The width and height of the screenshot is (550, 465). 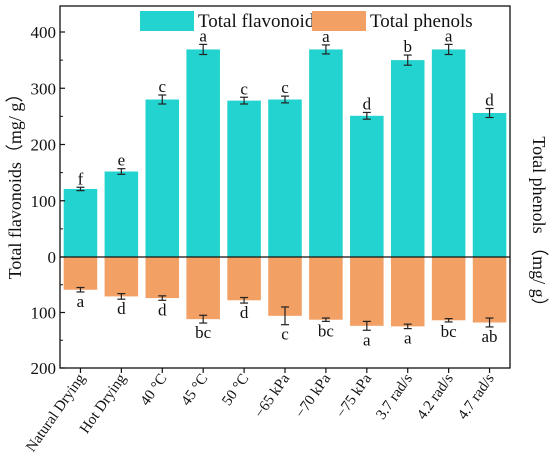 What do you see at coordinates (235, 390) in the screenshot?
I see `x-tick-label: 50 °C` at bounding box center [235, 390].